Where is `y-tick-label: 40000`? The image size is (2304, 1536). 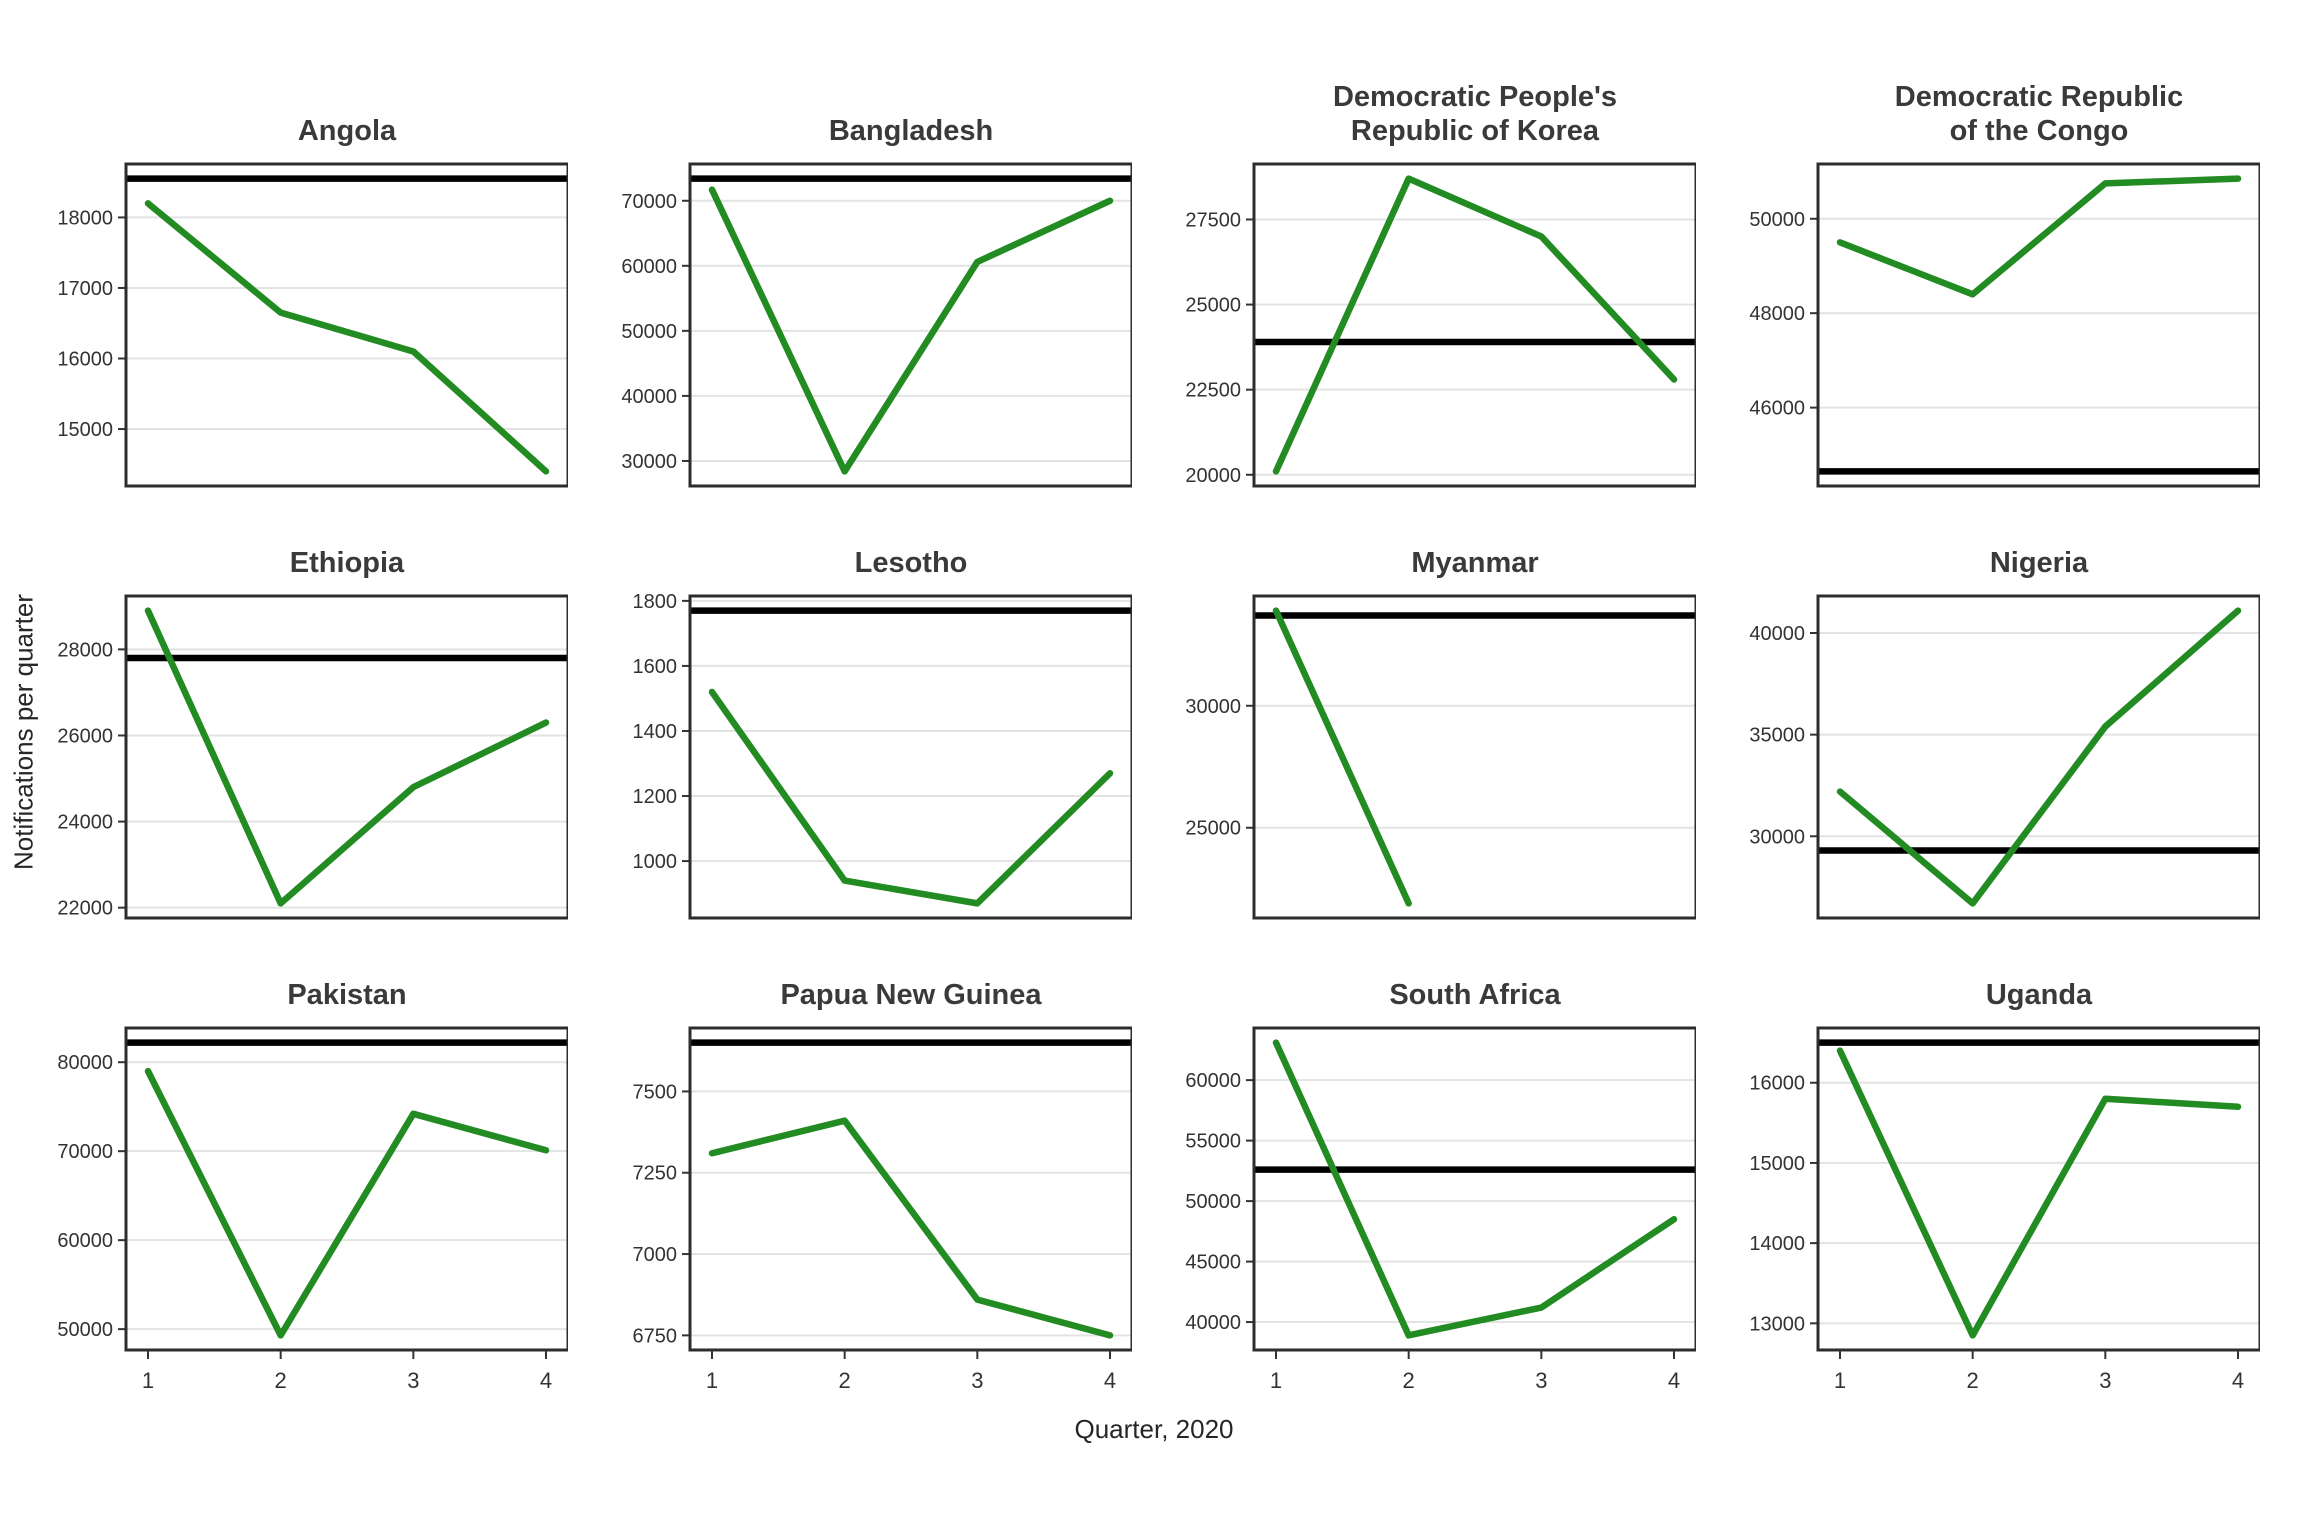 y-tick-label: 40000 is located at coordinates (1777, 634).